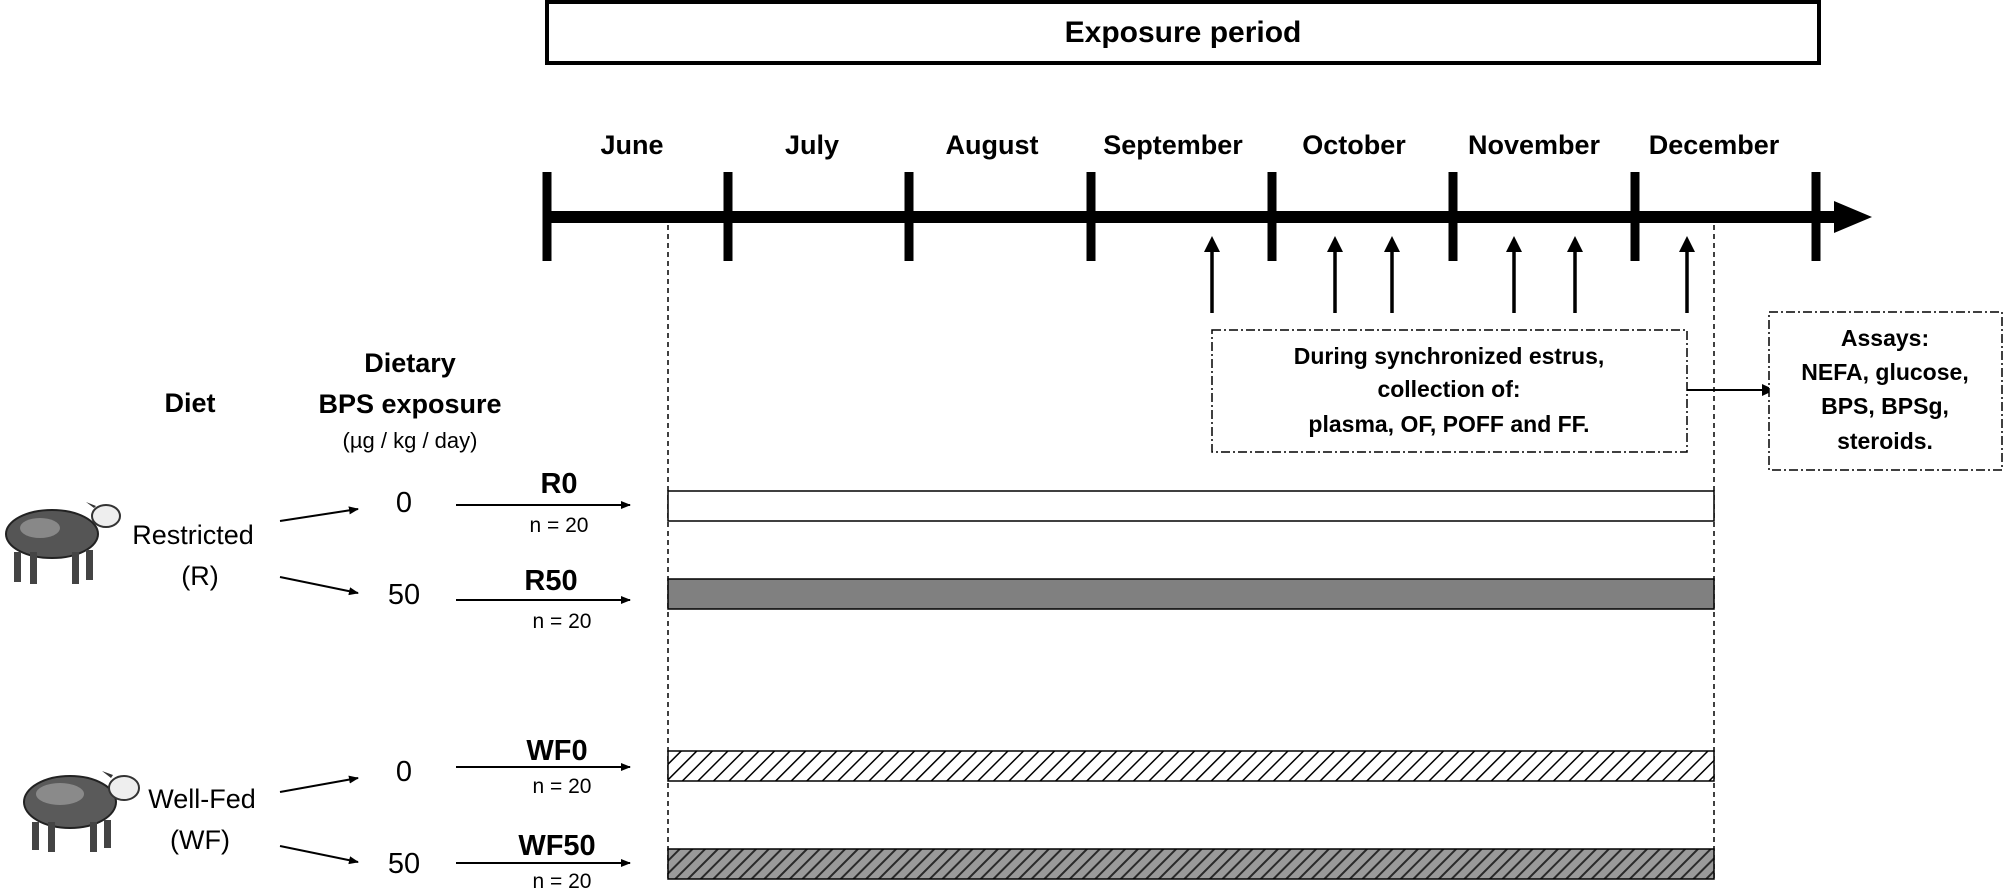 This screenshot has height=891, width=2008. I want to click on assays-line-1: Assays:, so click(1885, 338).